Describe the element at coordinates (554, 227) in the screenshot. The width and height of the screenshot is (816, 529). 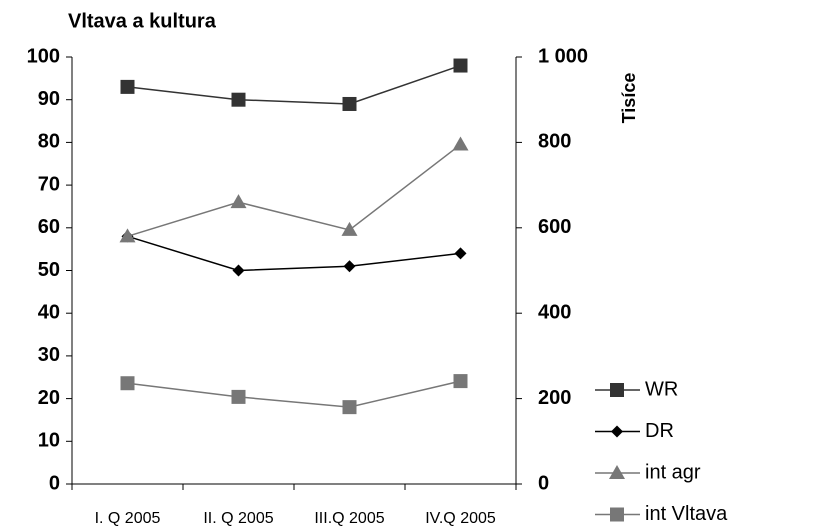
I see `y2-tick-label: 600` at that location.